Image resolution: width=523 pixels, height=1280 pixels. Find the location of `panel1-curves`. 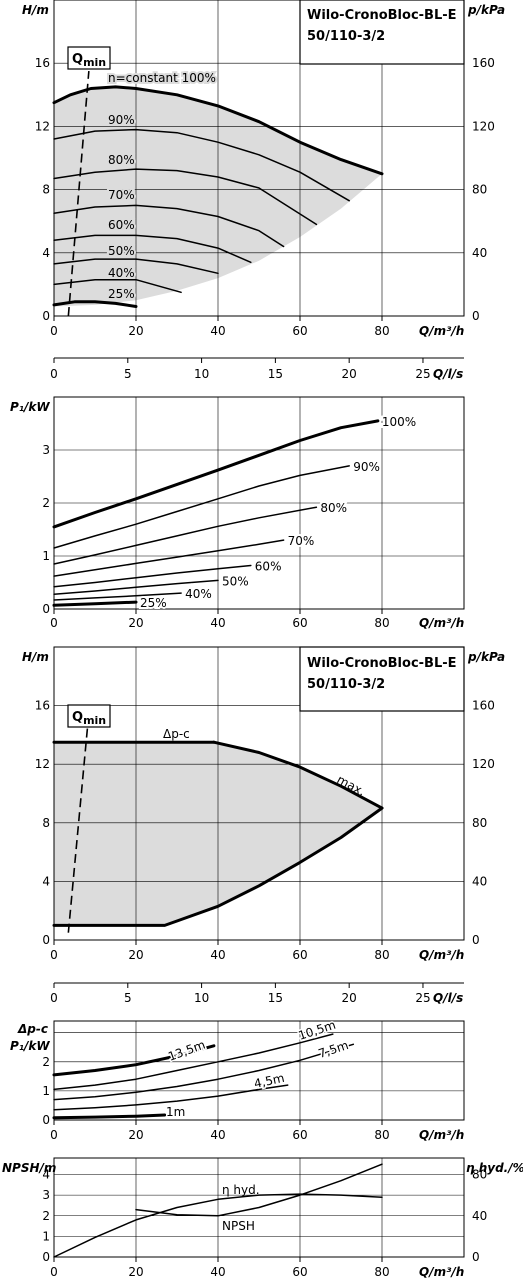

panel1-curves is located at coordinates (218, 196).